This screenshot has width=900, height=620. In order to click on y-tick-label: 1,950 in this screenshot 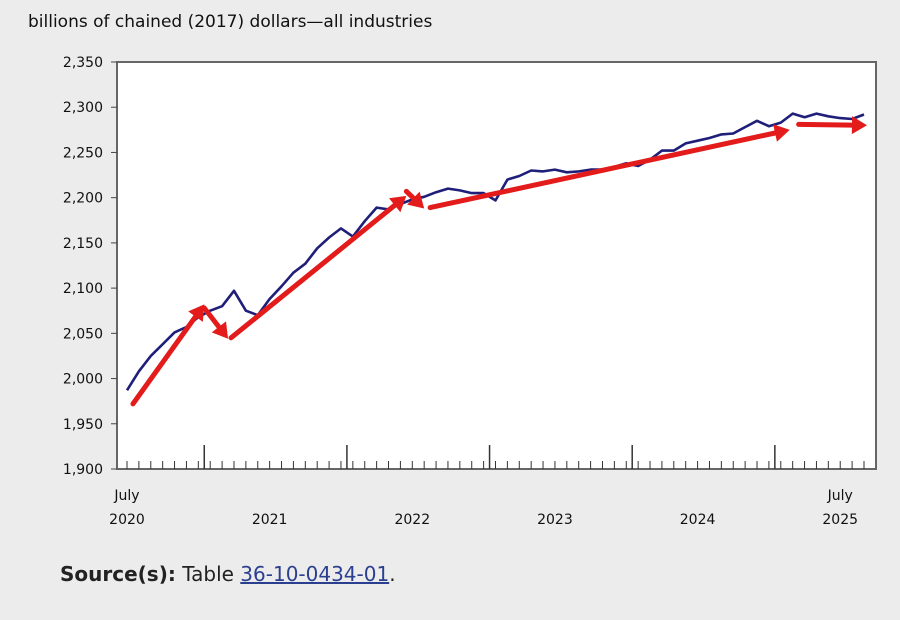, I will do `click(83, 425)`.